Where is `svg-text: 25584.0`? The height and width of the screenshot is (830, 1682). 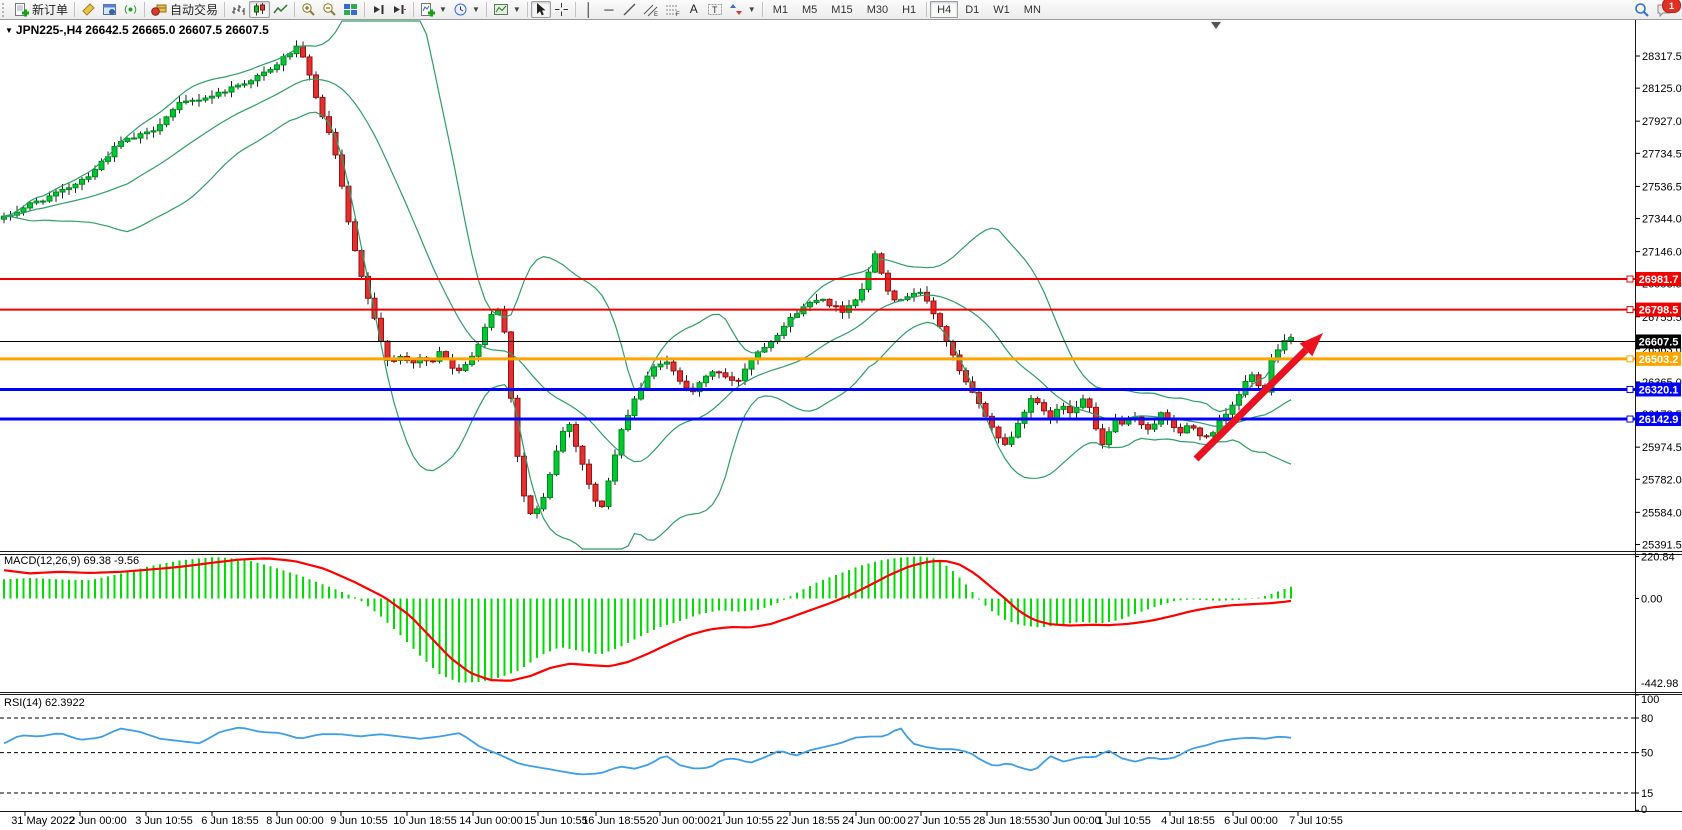 svg-text: 25584.0 is located at coordinates (1662, 513).